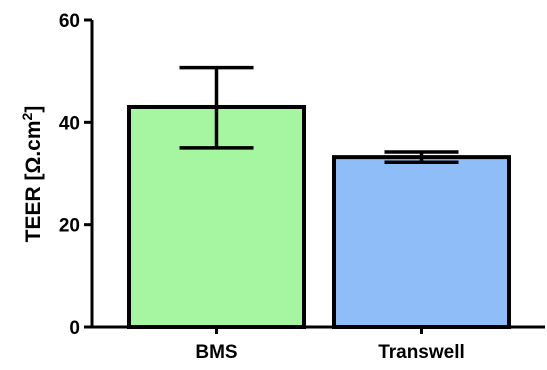 This screenshot has height=370, width=547. Describe the element at coordinates (69, 21) in the screenshot. I see `y-tick-label-60: 60` at that location.